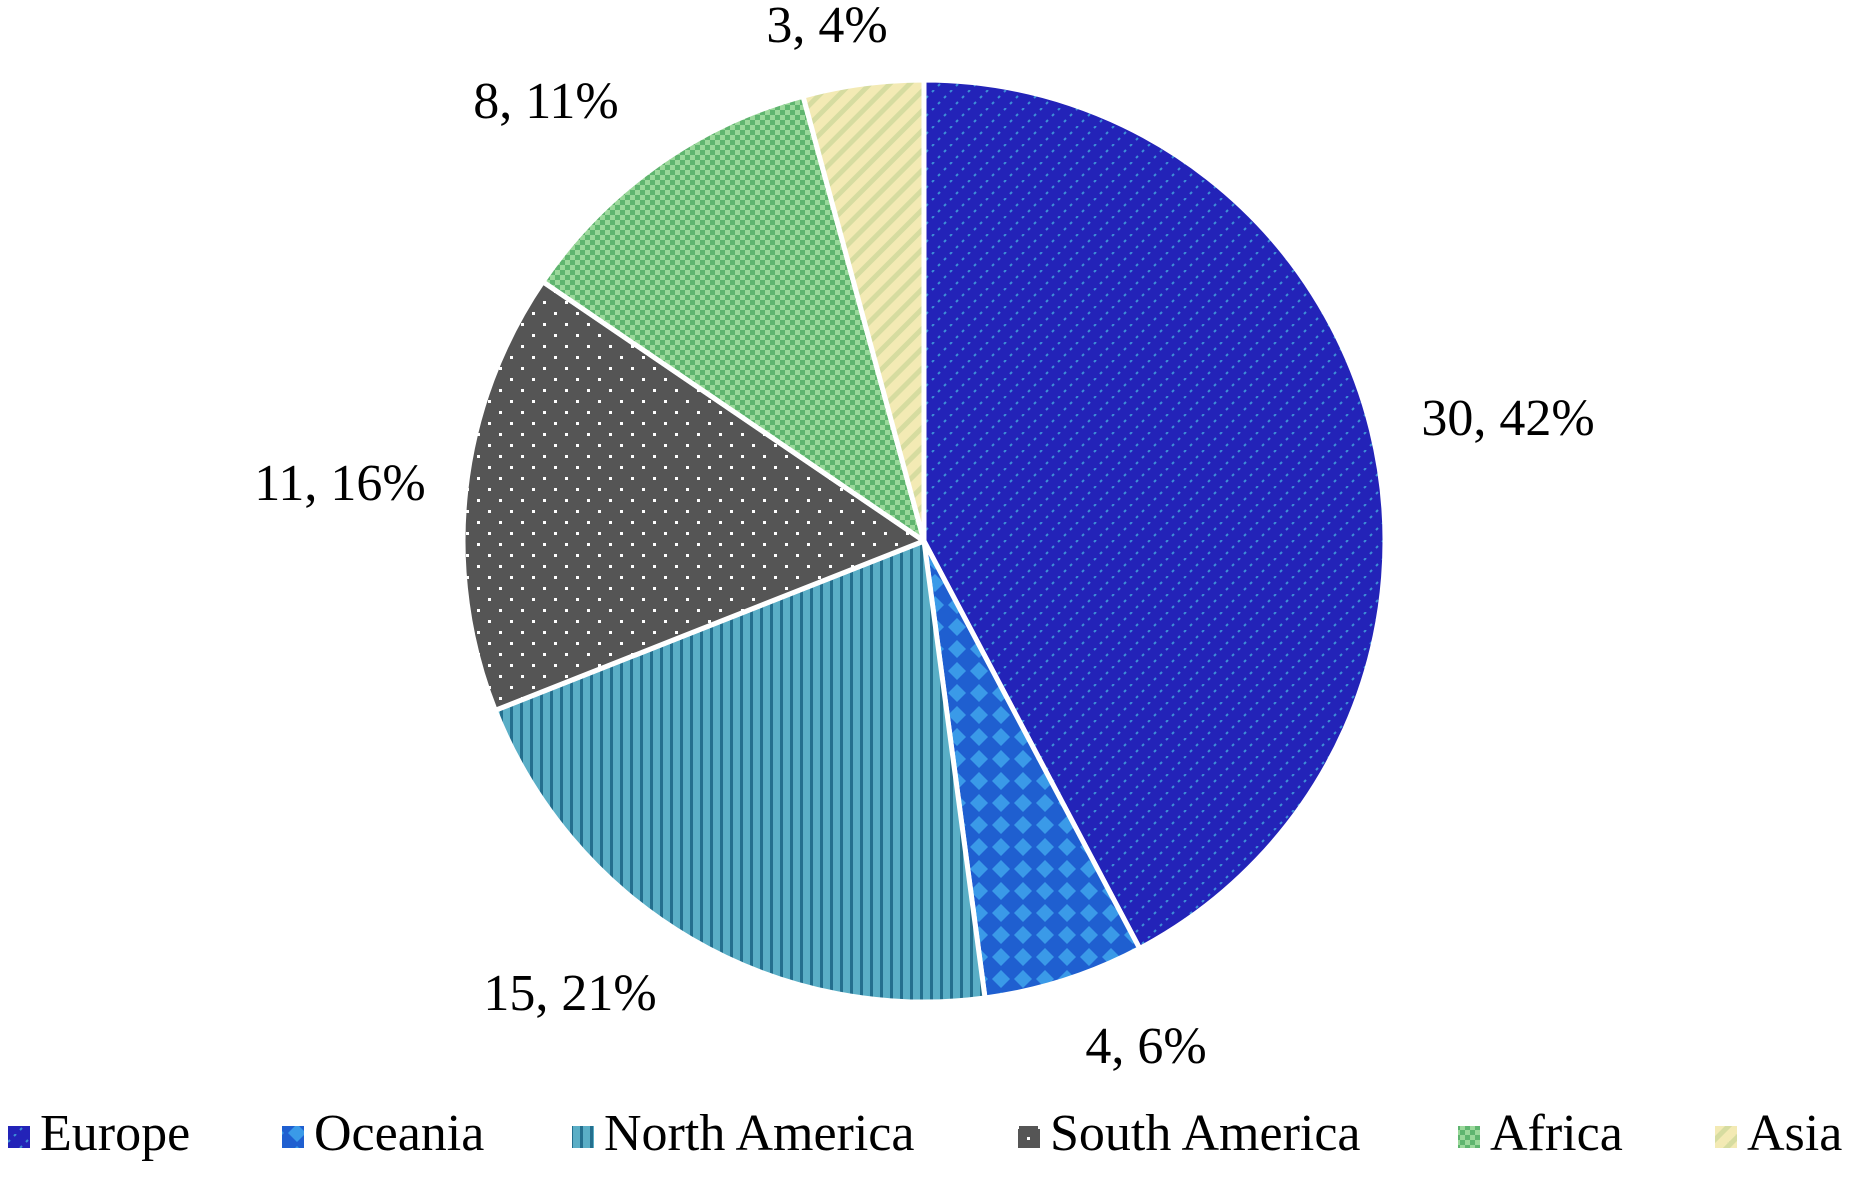  I want to click on legend-label-asia: Asia, so click(1794, 1133).